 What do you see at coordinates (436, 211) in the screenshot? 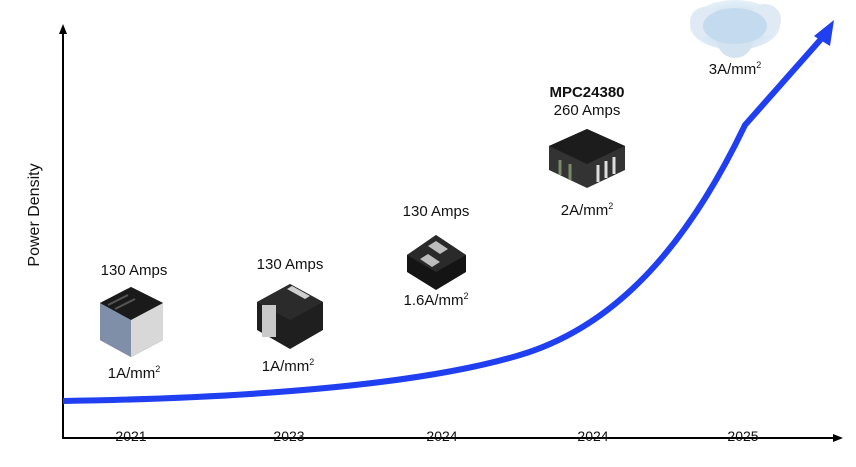
I see `milestone-2024-current: 130 Amps` at bounding box center [436, 211].